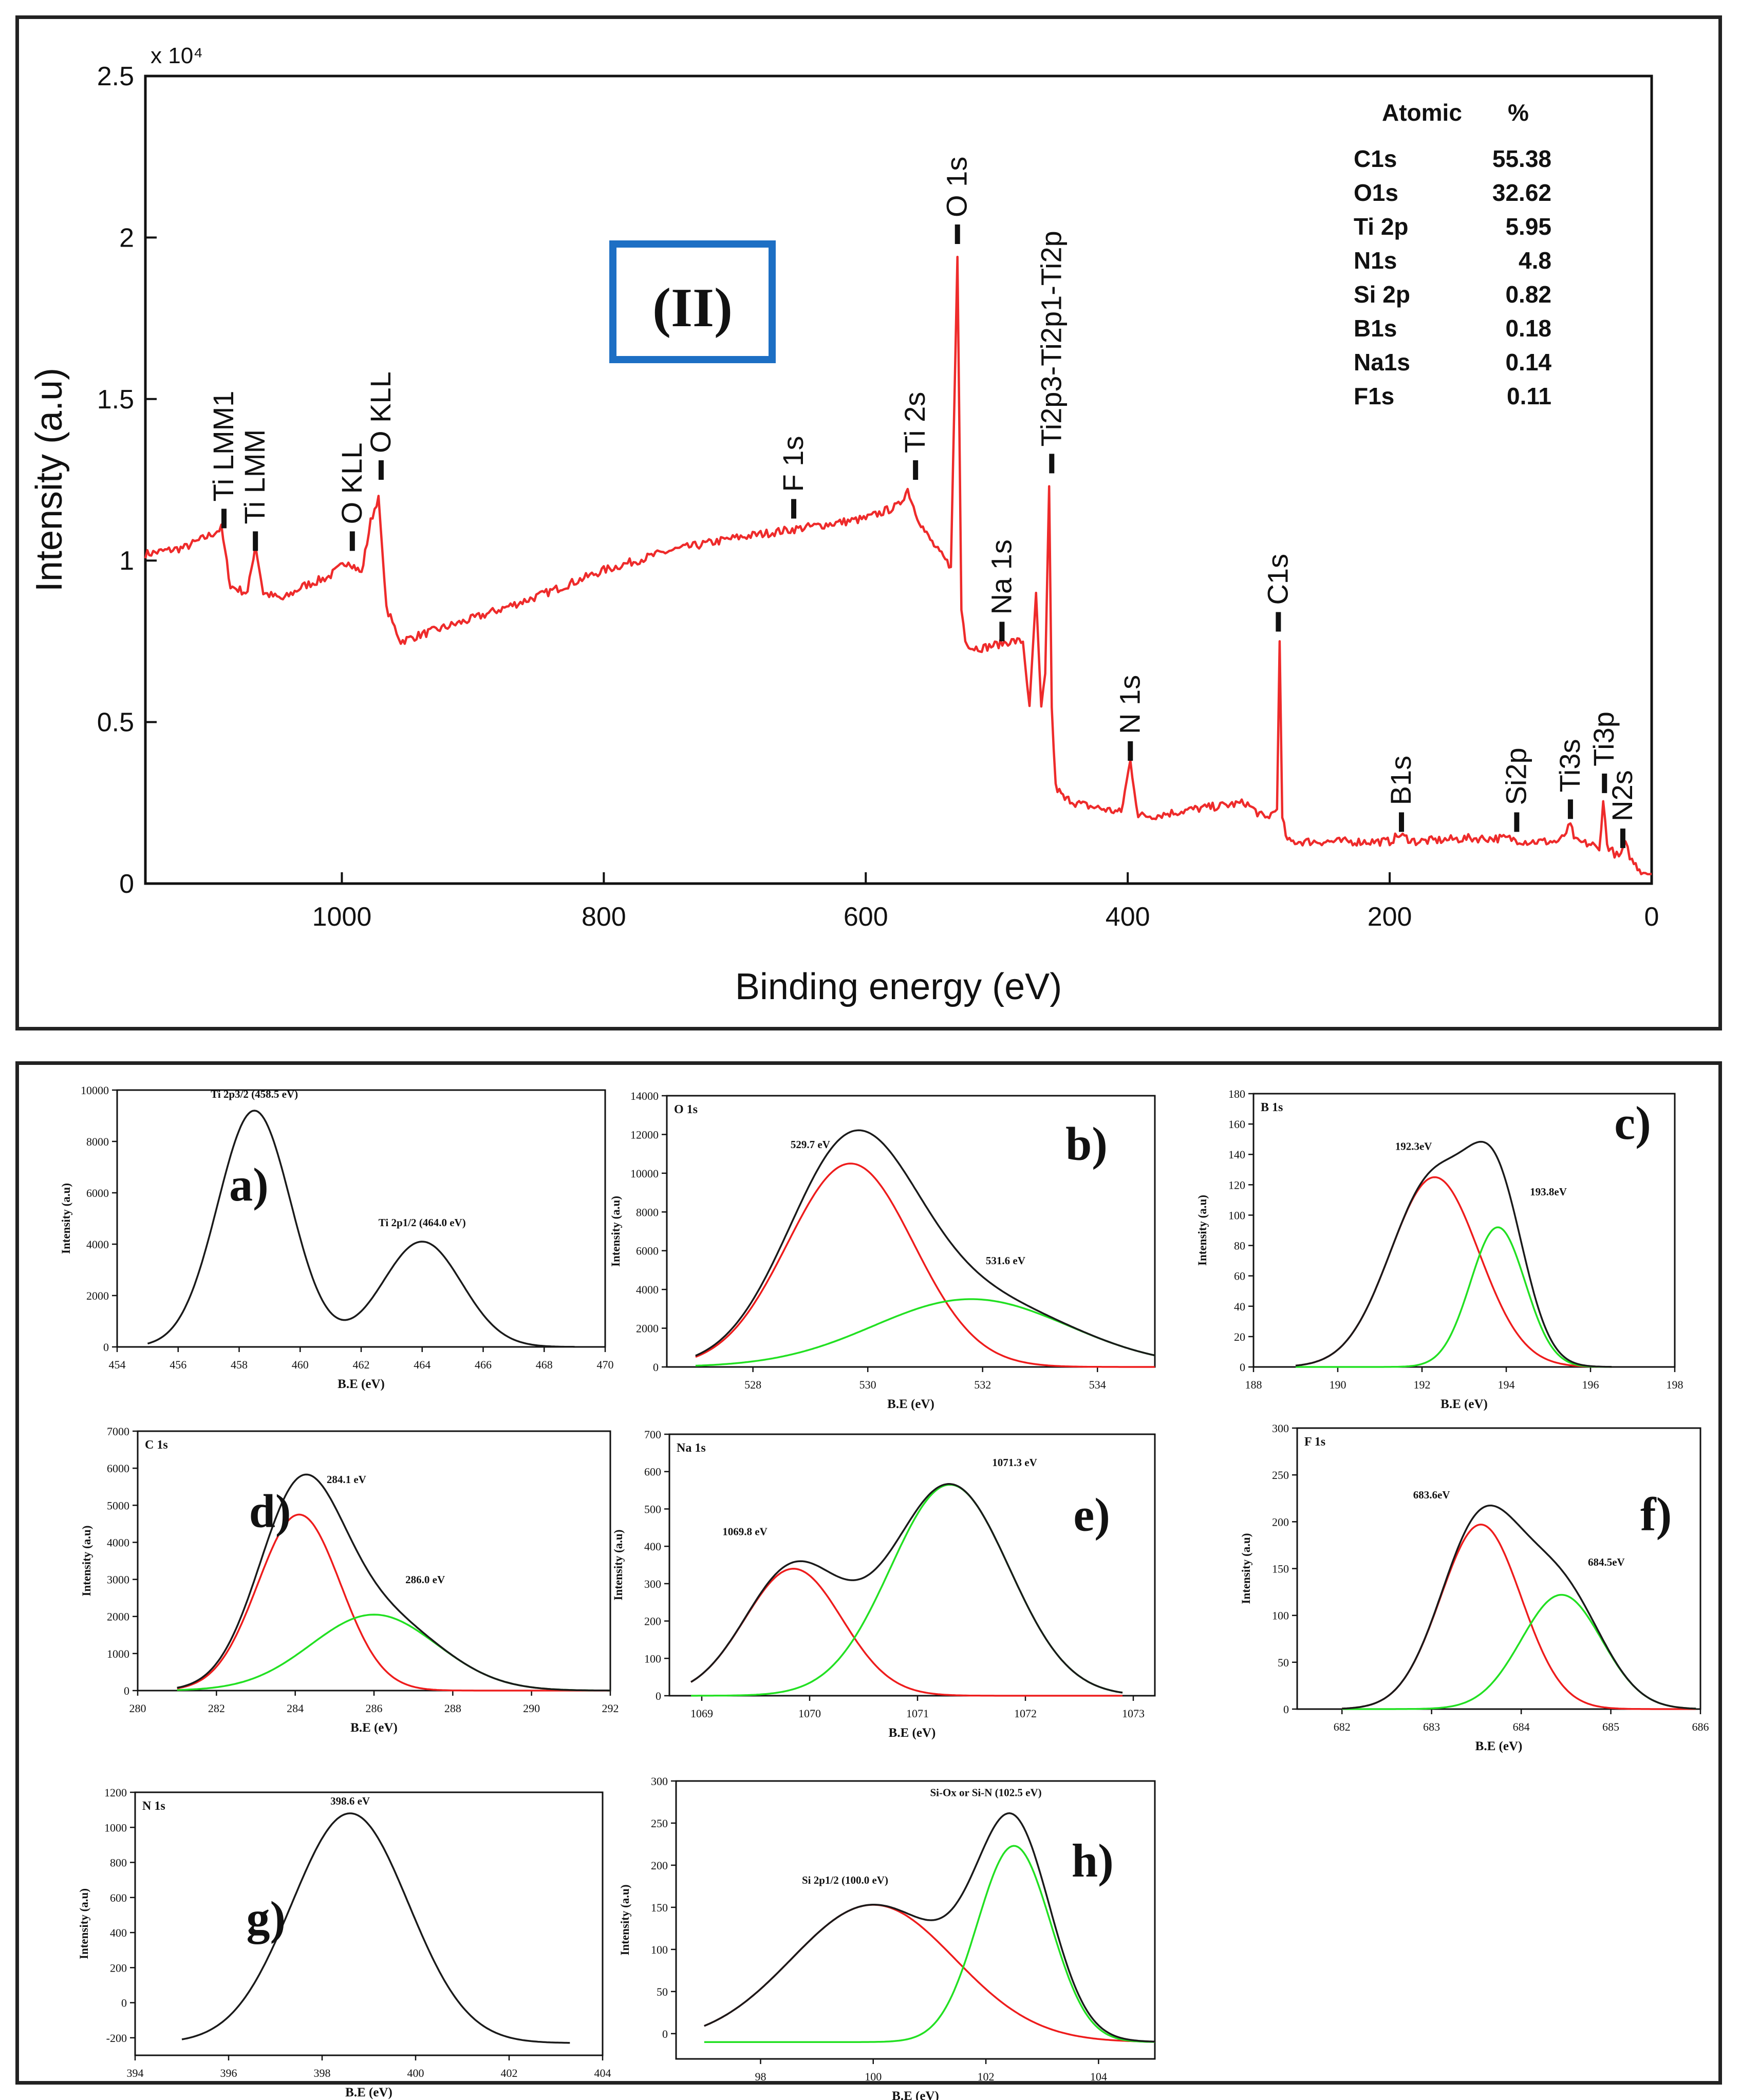 This screenshot has width=1740, height=2100. I want to click on panel-a-x-tick-label: 466, so click(483, 1365).